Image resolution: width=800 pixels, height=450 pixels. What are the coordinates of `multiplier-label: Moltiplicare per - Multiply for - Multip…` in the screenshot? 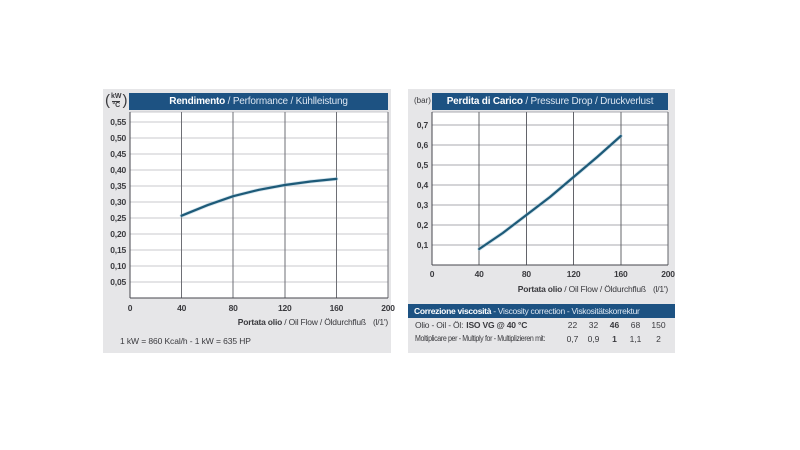 It's located at (480, 338).